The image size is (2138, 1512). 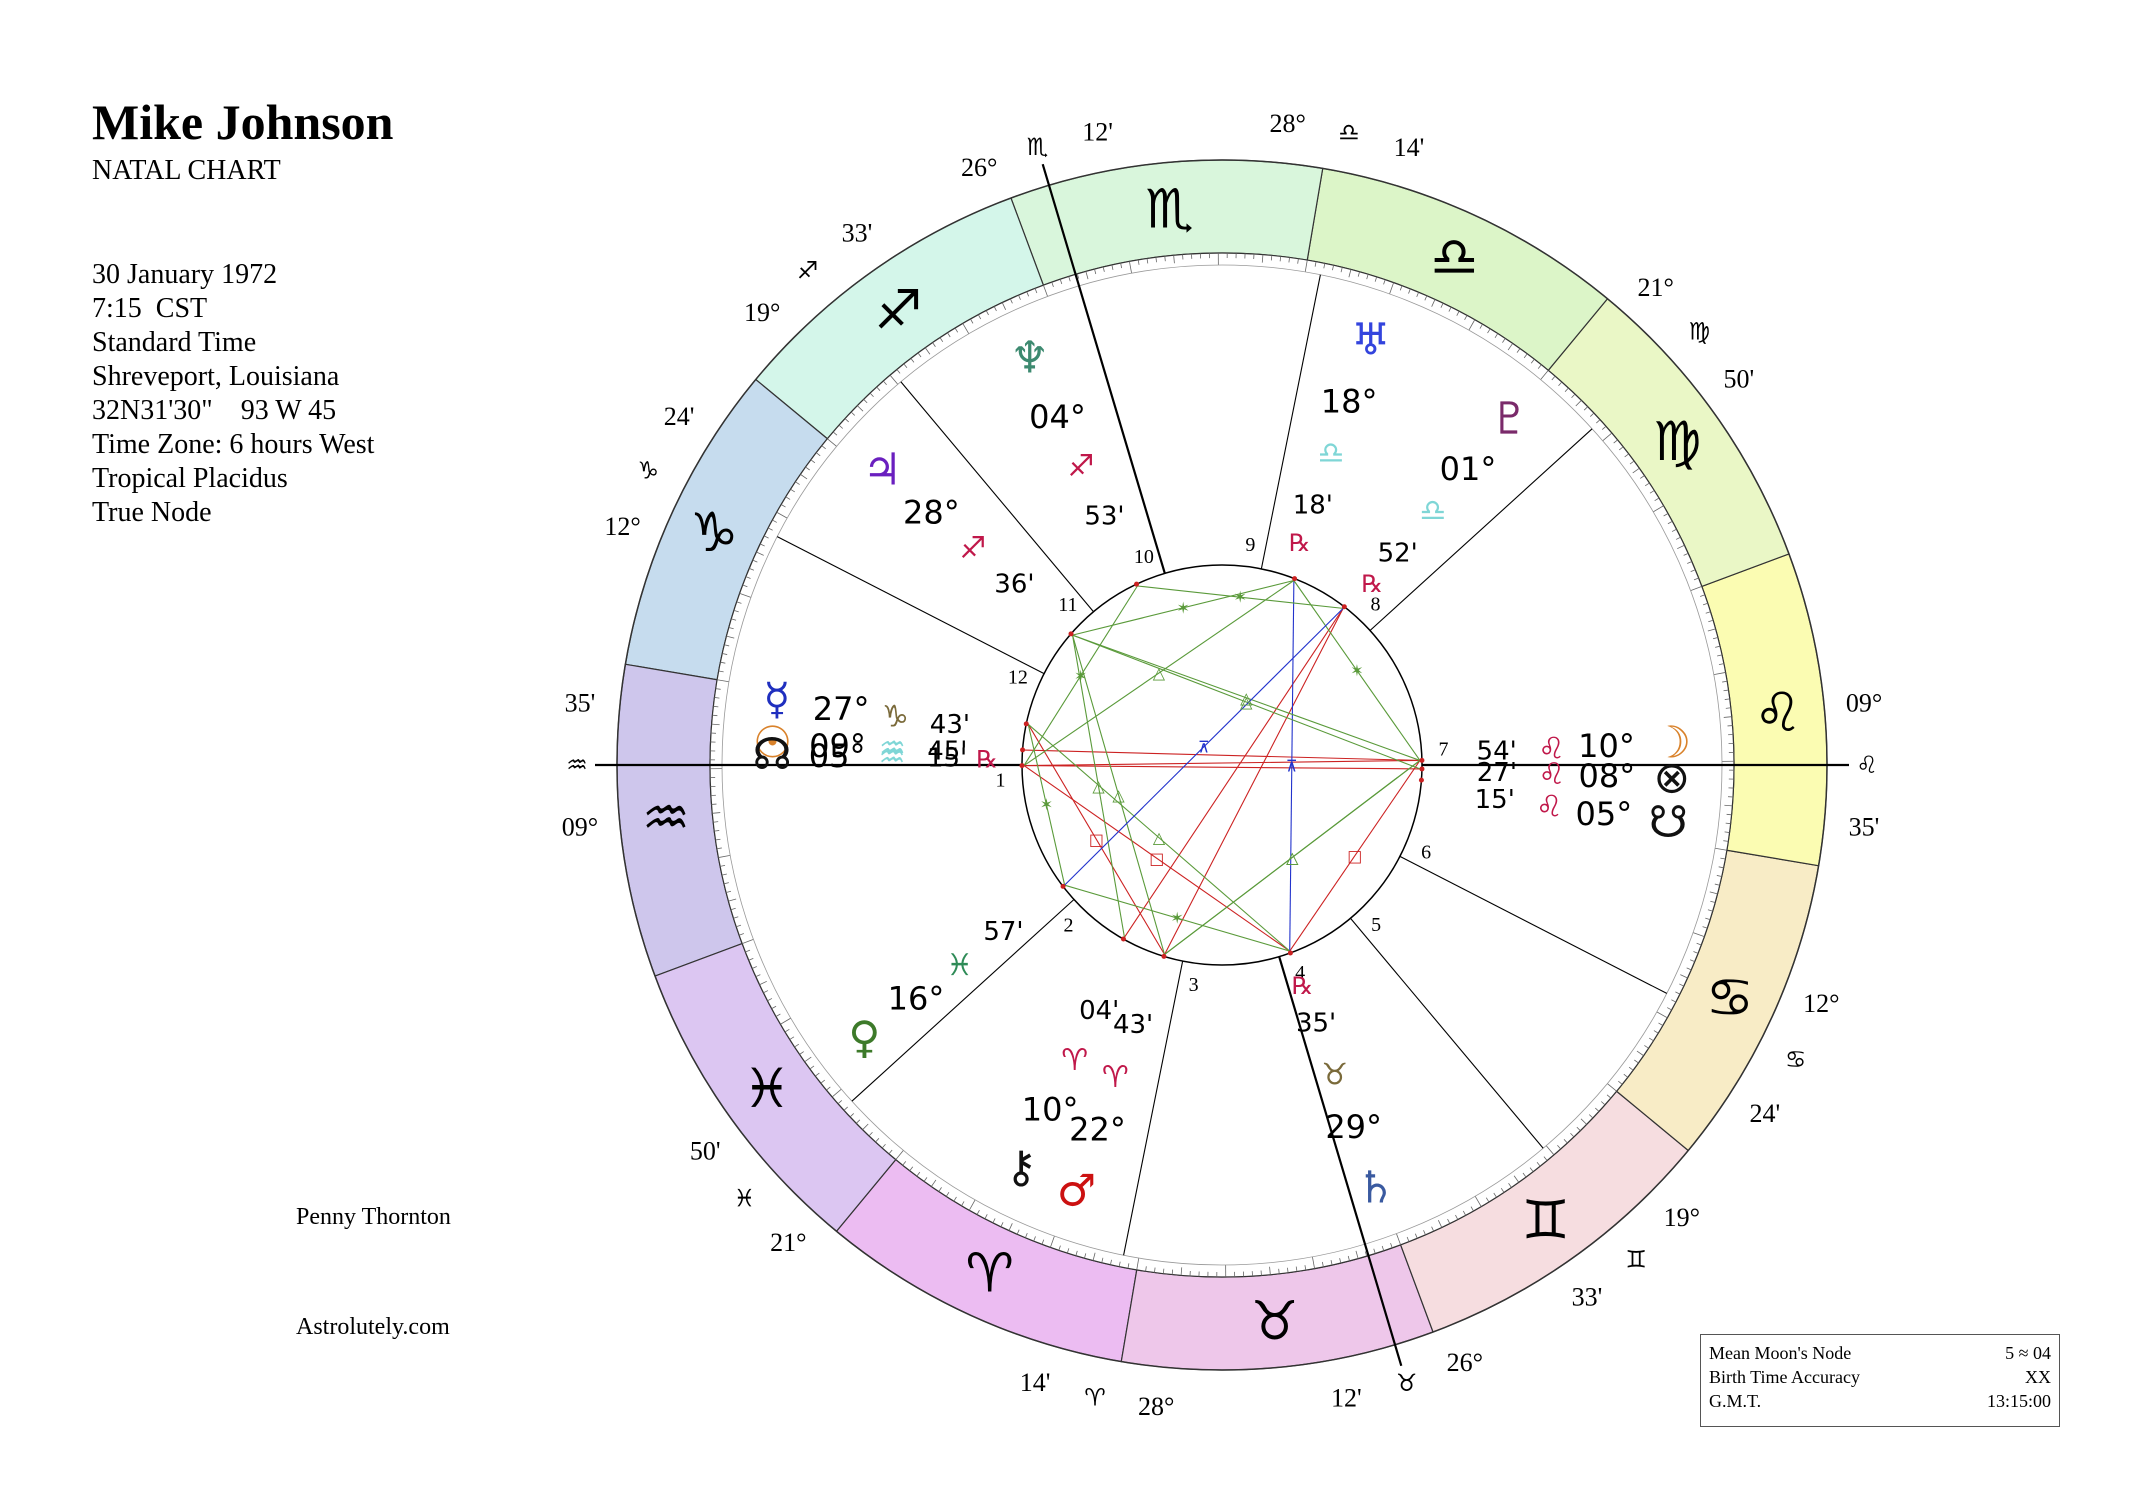 What do you see at coordinates (1778, 712) in the screenshot?
I see `leo-icon: ♌` at bounding box center [1778, 712].